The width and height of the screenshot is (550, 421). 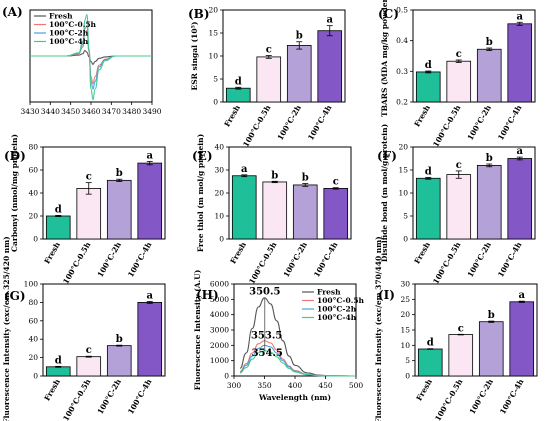 What do you see at coordinates (267, 353) in the screenshot?
I see `peak-annotation: 354.5` at bounding box center [267, 353].